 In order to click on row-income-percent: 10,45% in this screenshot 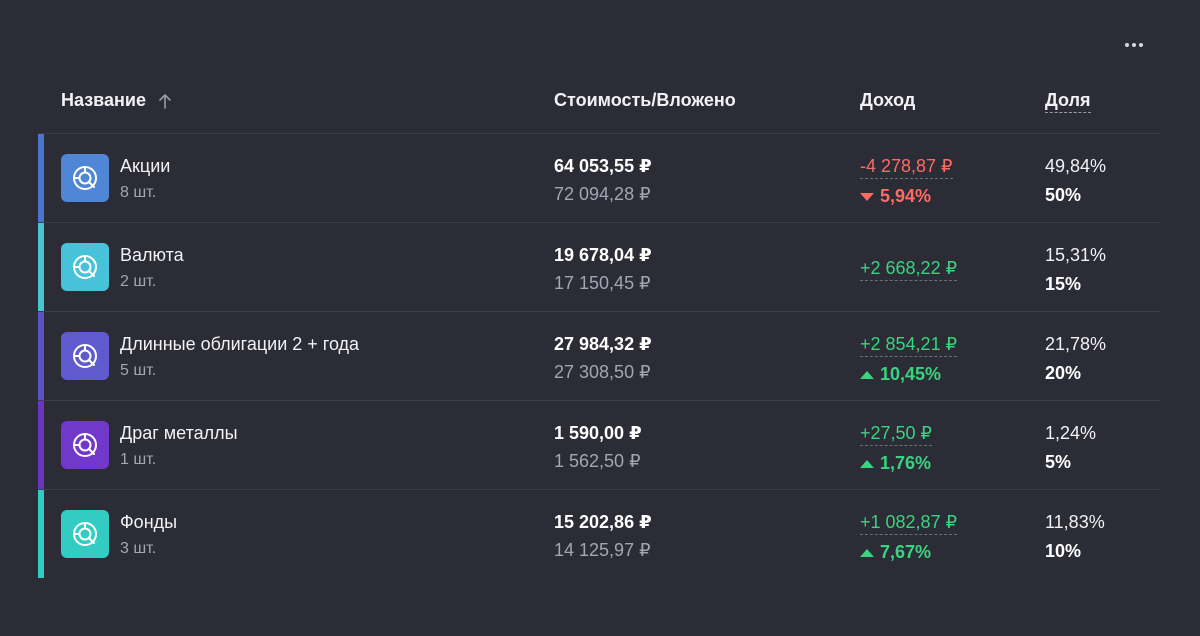, I will do `click(900, 374)`.